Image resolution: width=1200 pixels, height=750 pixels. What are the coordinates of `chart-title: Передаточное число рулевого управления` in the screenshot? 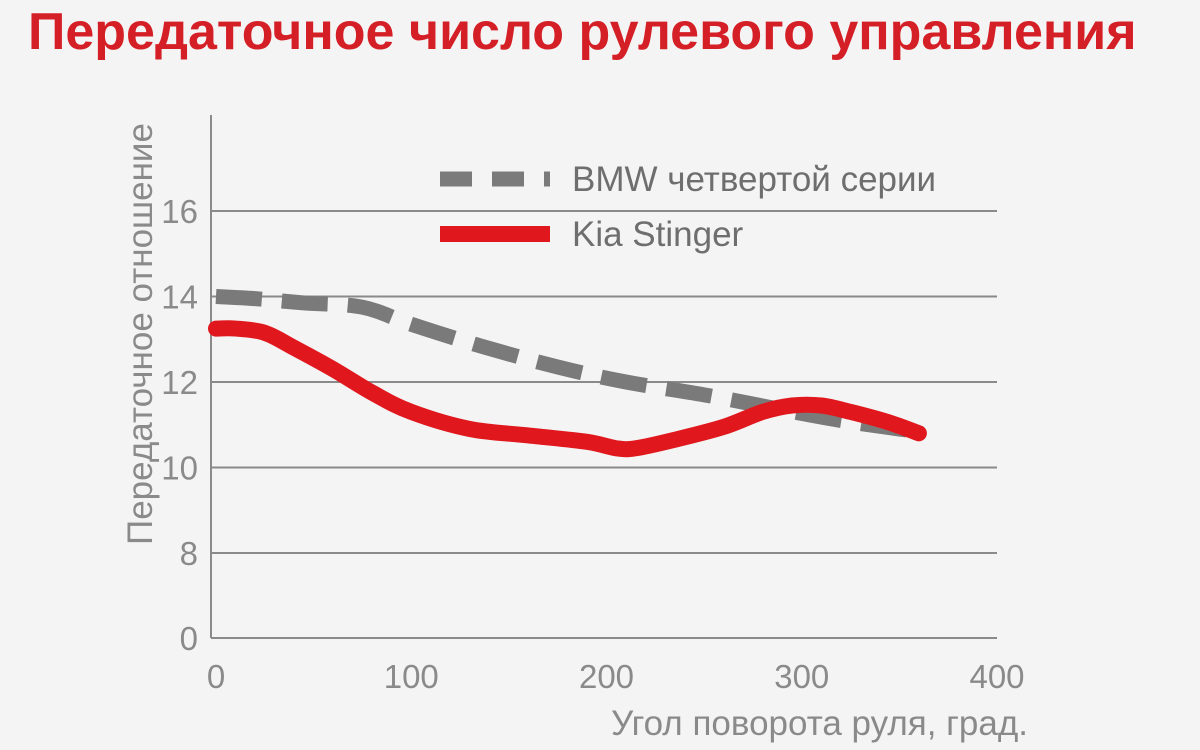 It's located at (582, 32).